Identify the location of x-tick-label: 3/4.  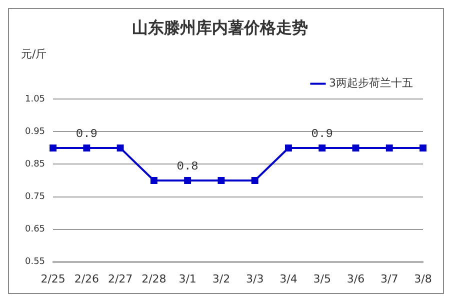
(289, 279).